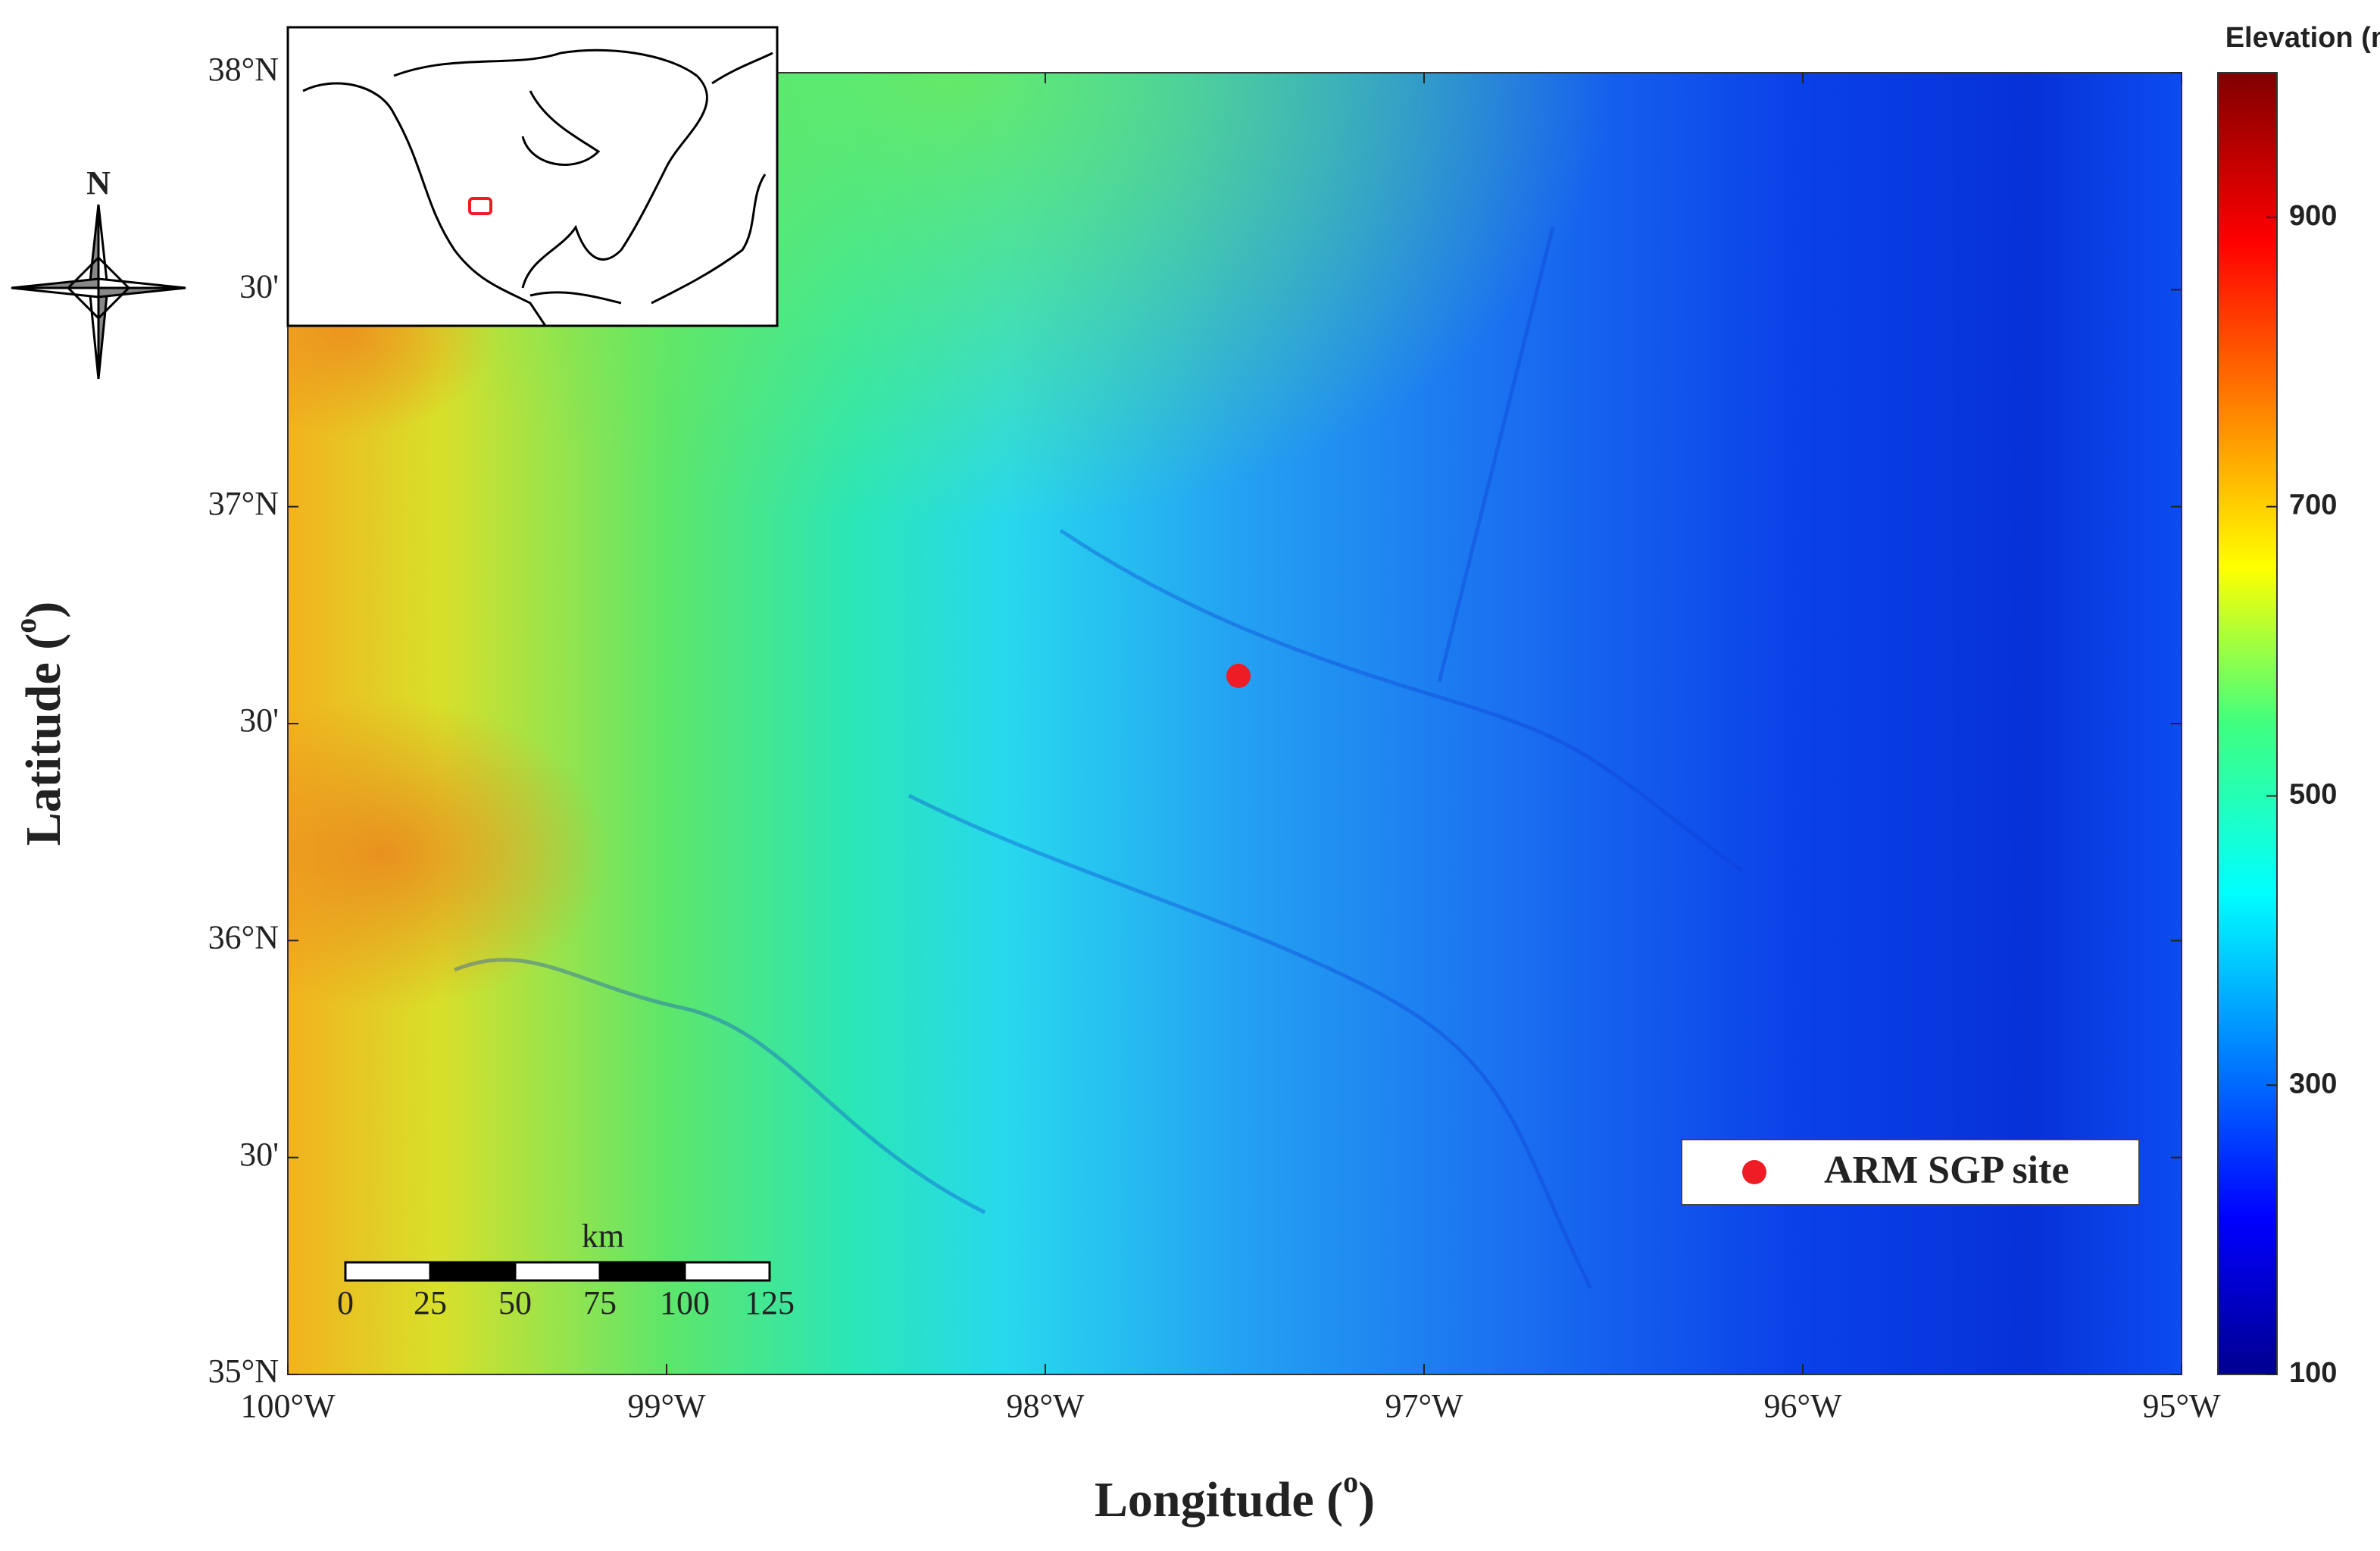 The width and height of the screenshot is (2380, 1551). What do you see at coordinates (1754, 1172) in the screenshot?
I see `legend-marker` at bounding box center [1754, 1172].